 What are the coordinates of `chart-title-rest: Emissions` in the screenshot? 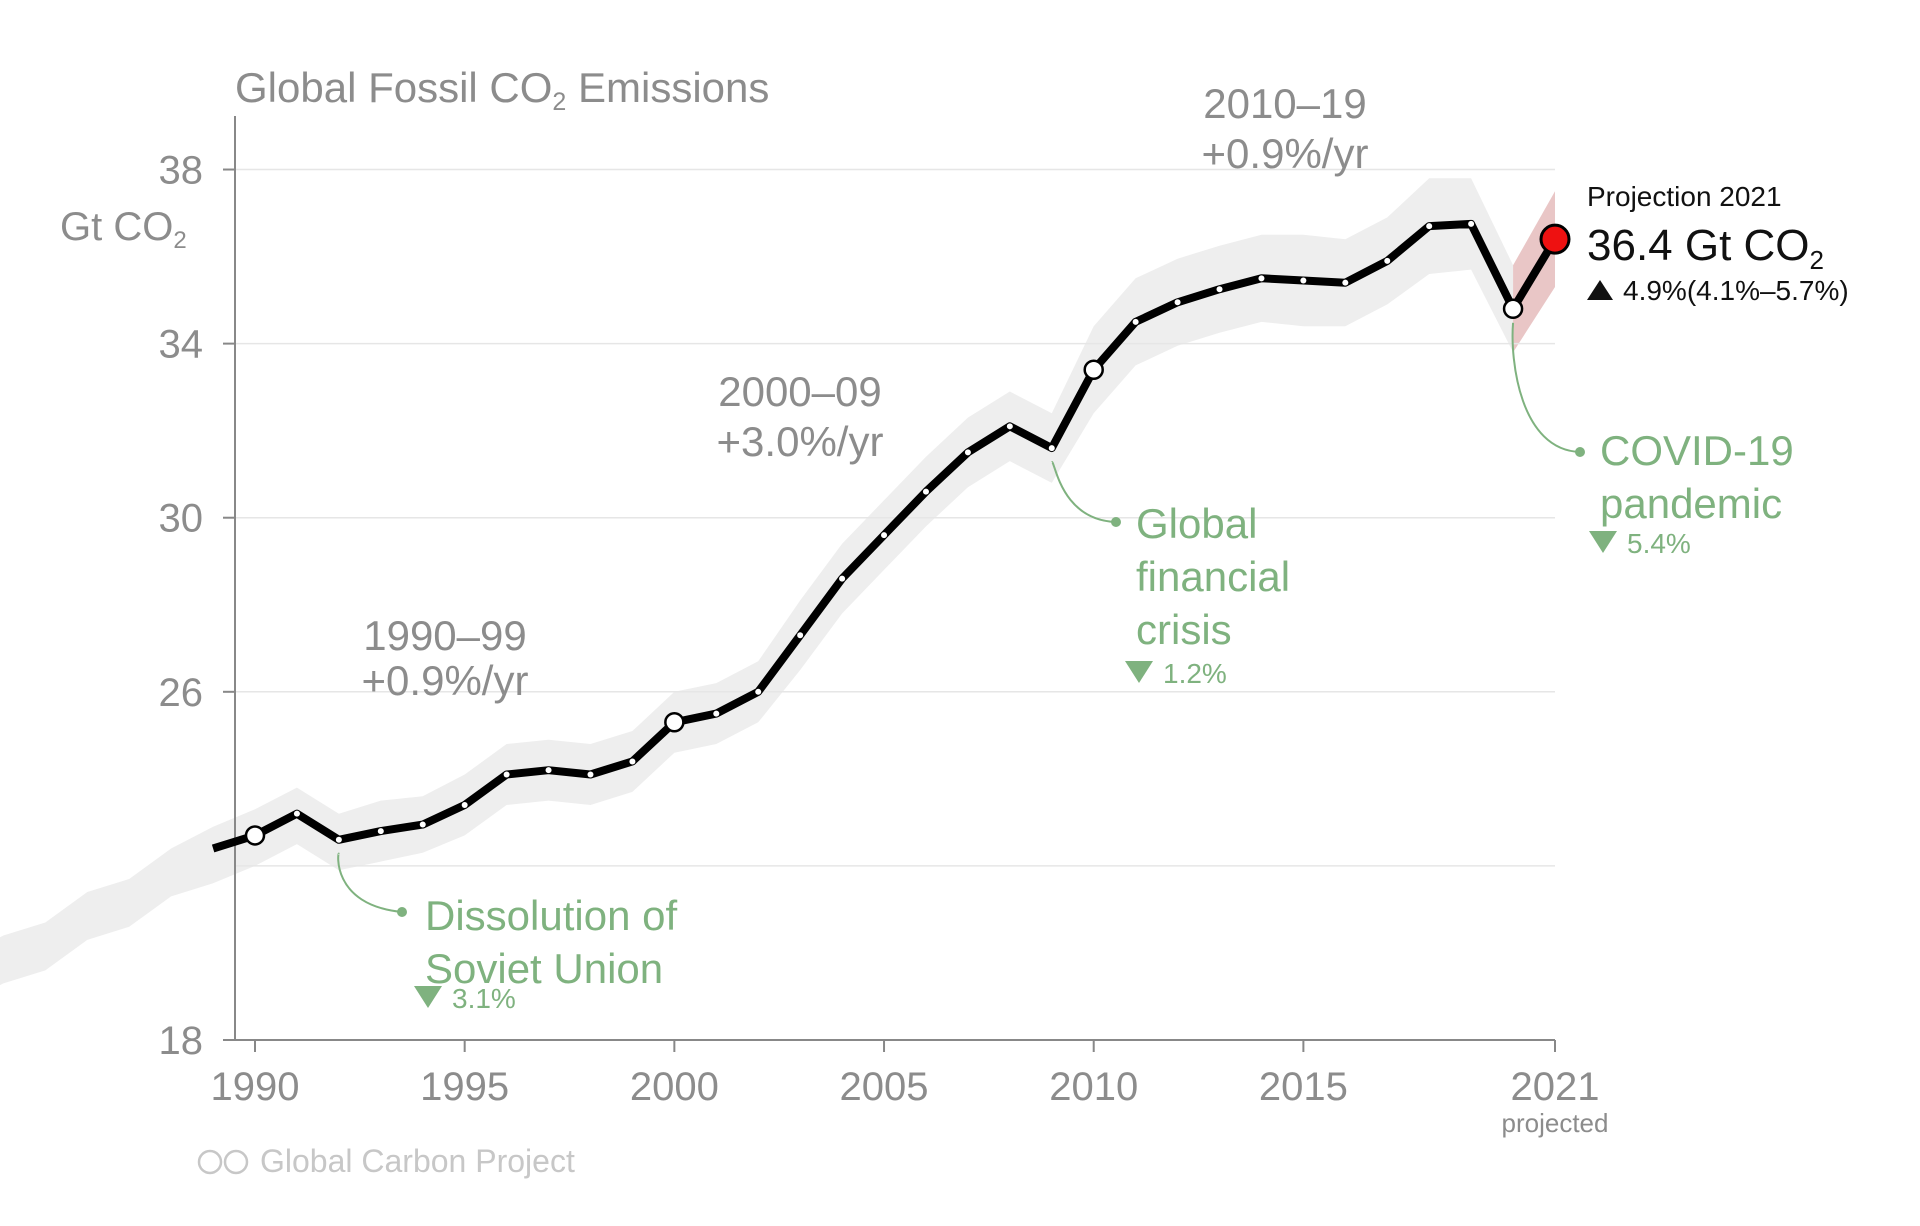 It's located at (667, 87).